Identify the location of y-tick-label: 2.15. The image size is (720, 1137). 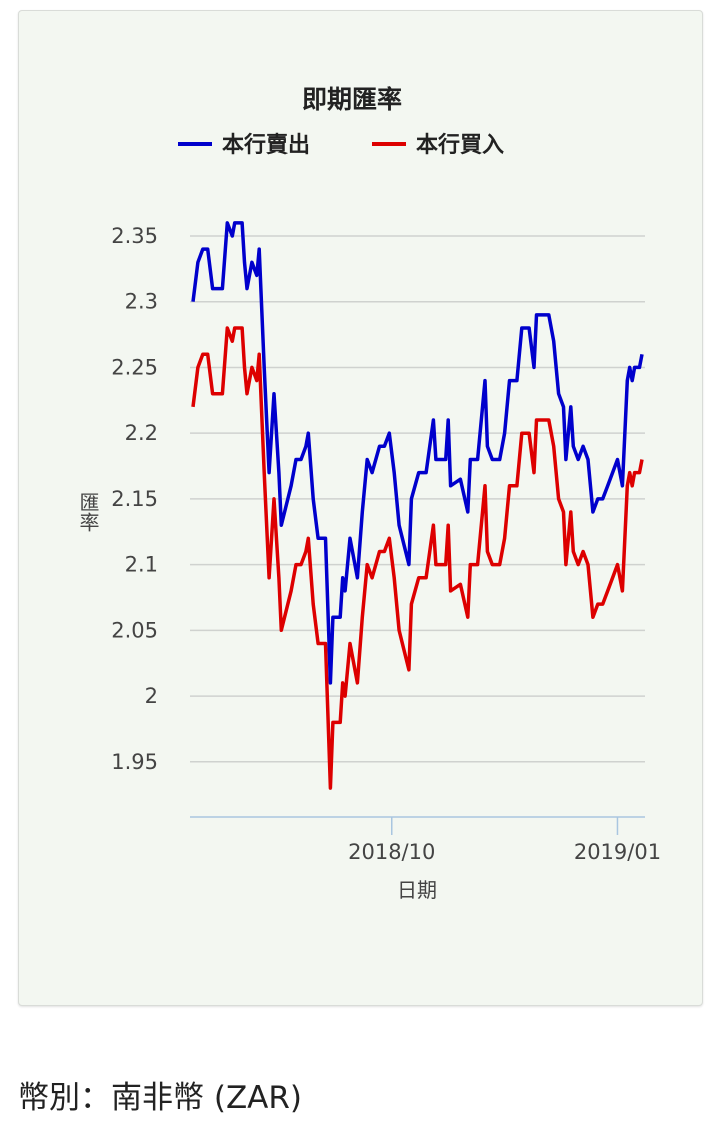
(134, 499).